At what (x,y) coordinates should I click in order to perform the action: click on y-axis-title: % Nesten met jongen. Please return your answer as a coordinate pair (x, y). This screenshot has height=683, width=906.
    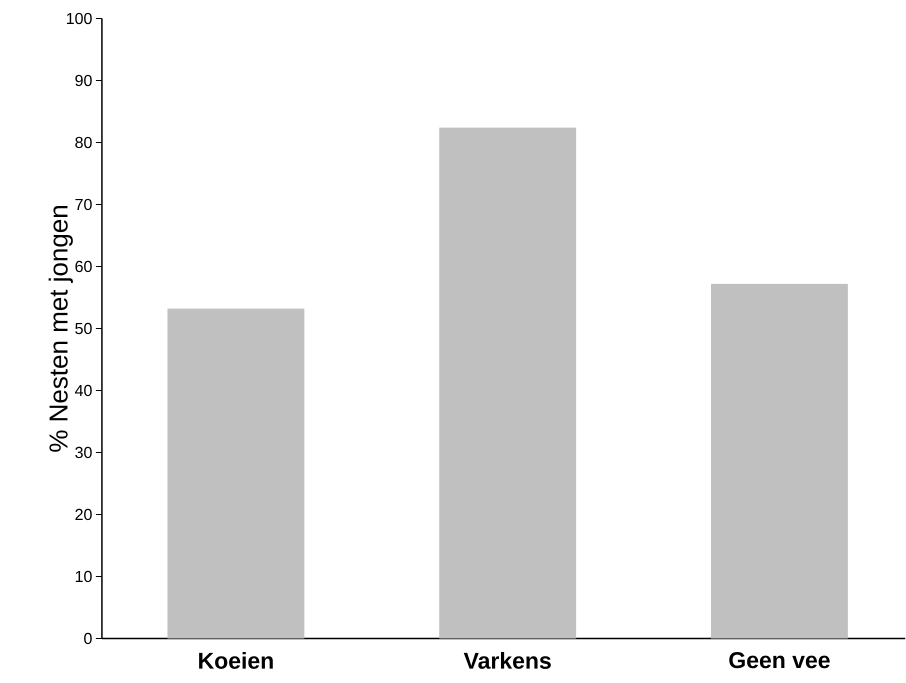
    Looking at the image, I should click on (60, 329).